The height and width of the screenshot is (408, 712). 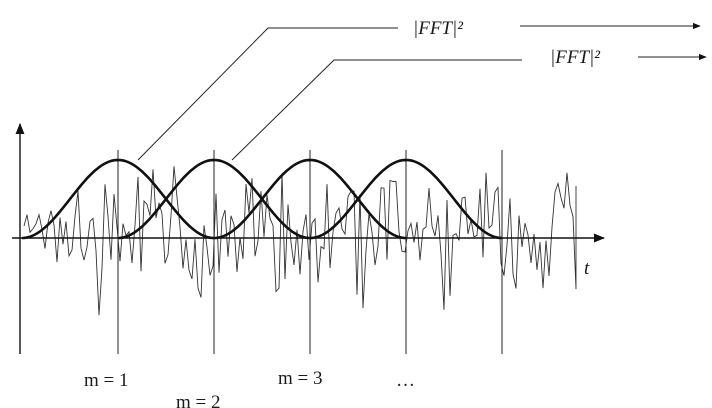 I want to click on time-axis-label: t, so click(x=587, y=268).